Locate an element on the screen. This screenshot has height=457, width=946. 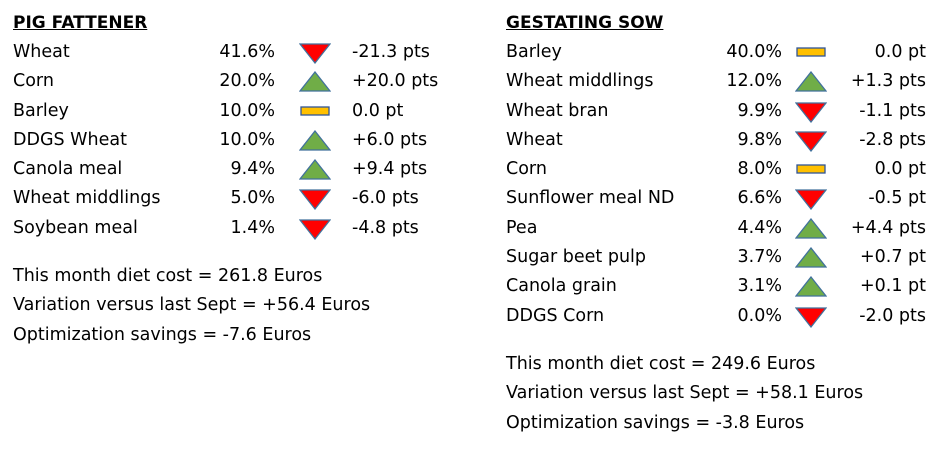
ingredient-row: Sunflower meal ND 6.6% -0.5 pt is located at coordinates (721, 198).